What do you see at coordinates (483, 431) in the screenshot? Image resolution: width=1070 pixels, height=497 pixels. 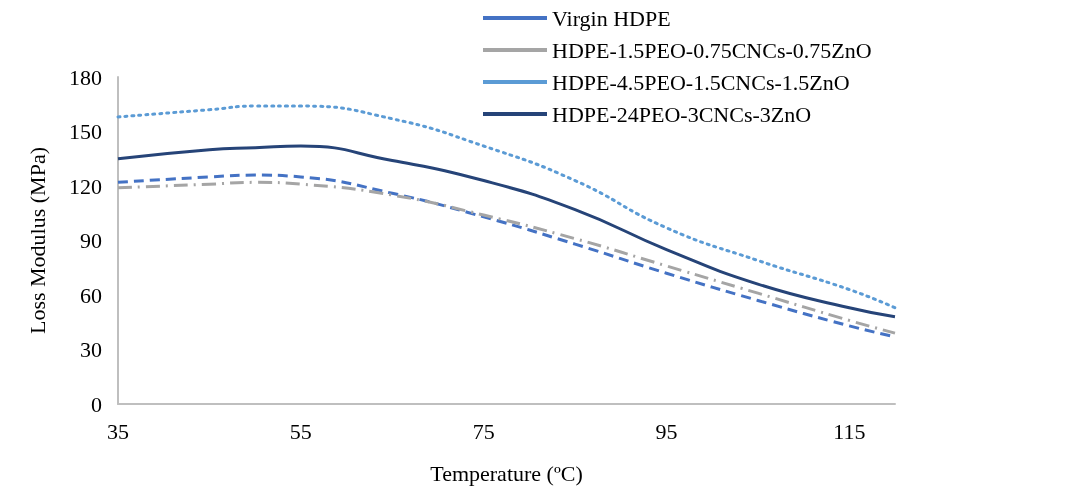 I see `x-tick-label: 75` at bounding box center [483, 431].